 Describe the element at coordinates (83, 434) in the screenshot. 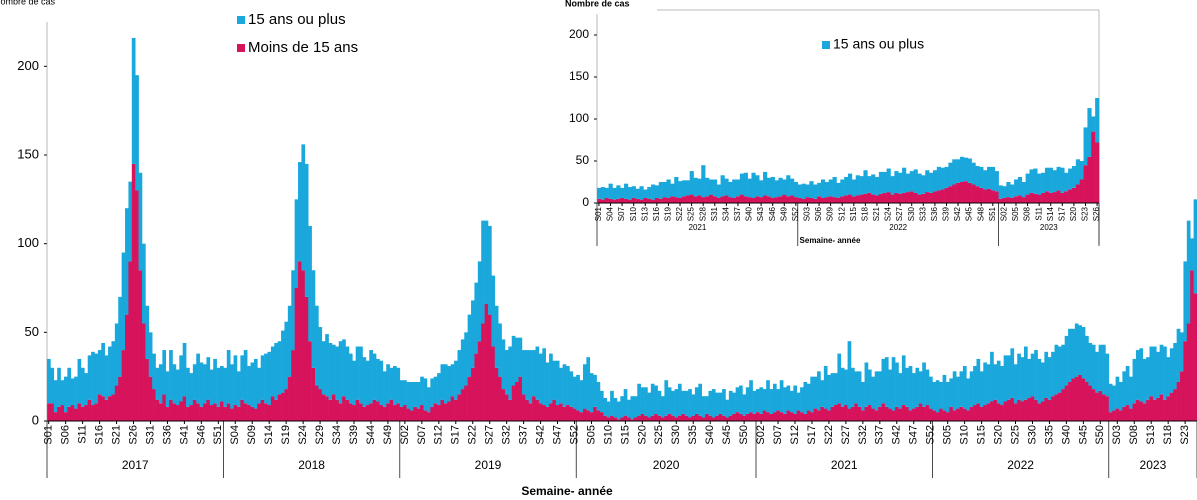

I see `x-tick-label: S11` at that location.